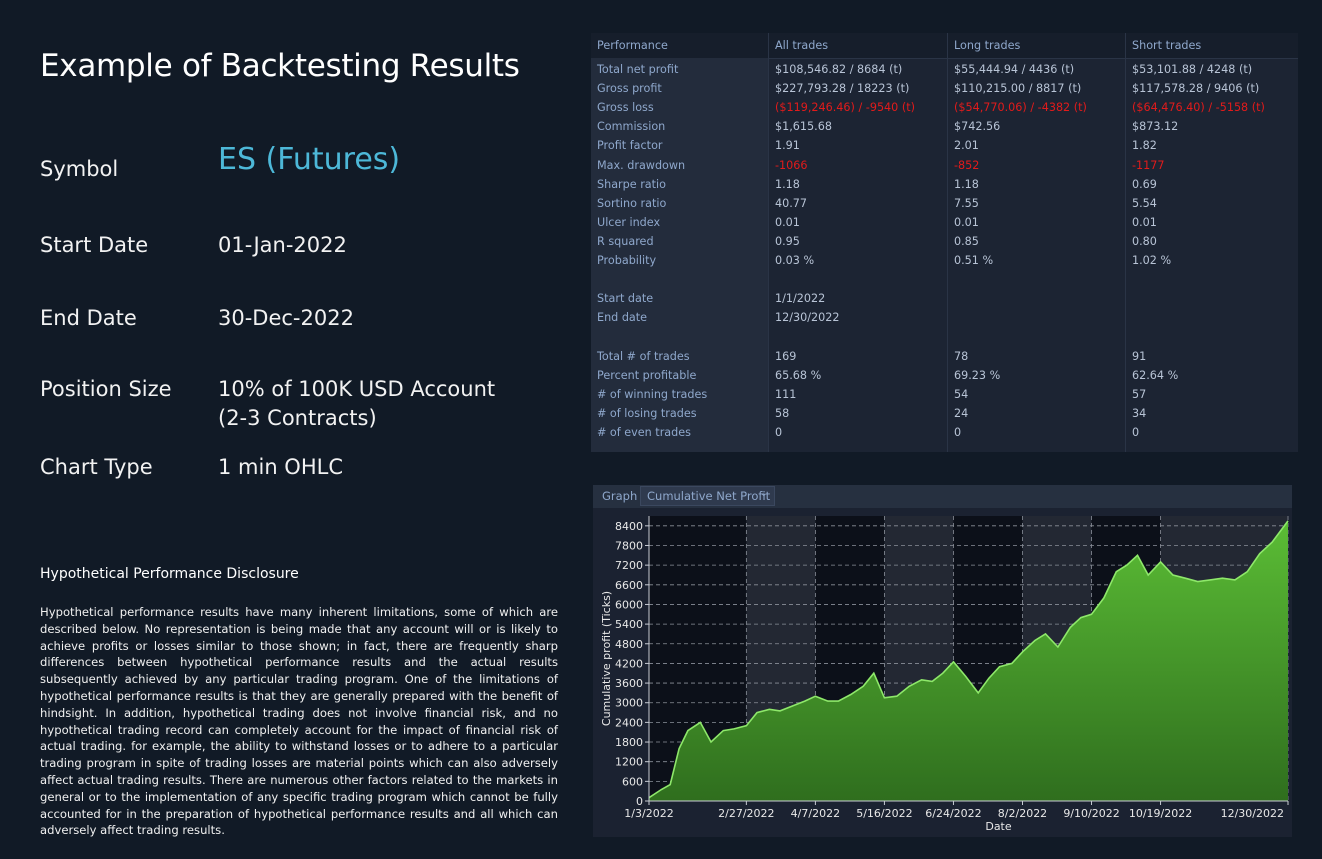 The height and width of the screenshot is (859, 1322). Describe the element at coordinates (1160, 813) in the screenshot. I see `x-tick-label: 10/19/2022` at that location.